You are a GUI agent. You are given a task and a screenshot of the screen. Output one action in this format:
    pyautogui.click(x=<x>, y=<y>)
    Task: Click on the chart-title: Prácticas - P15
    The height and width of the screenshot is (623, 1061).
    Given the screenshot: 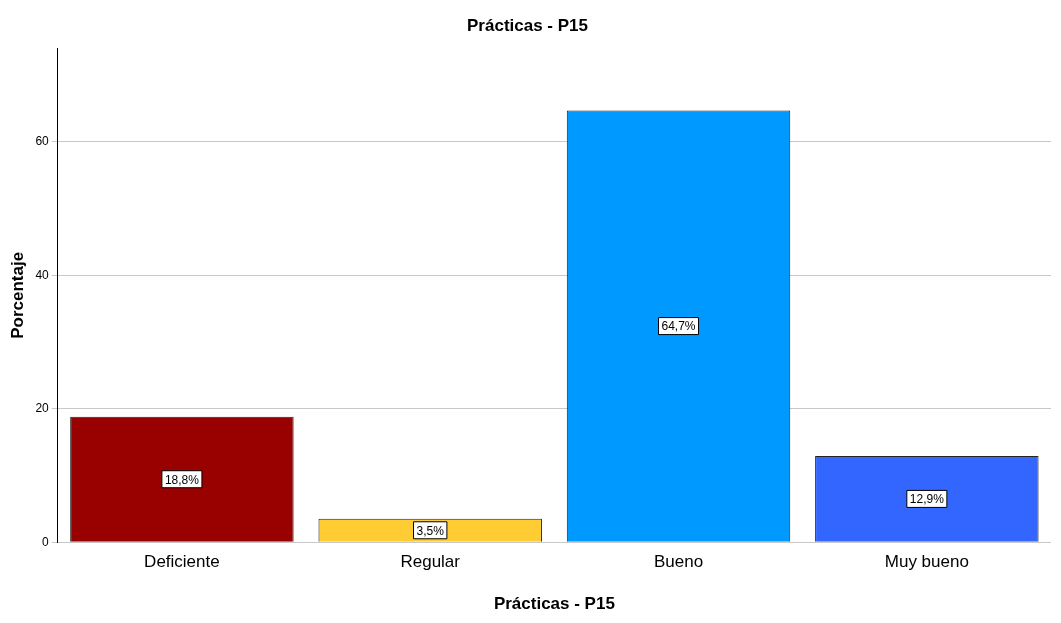 What is the action you would take?
    pyautogui.click(x=527, y=25)
    